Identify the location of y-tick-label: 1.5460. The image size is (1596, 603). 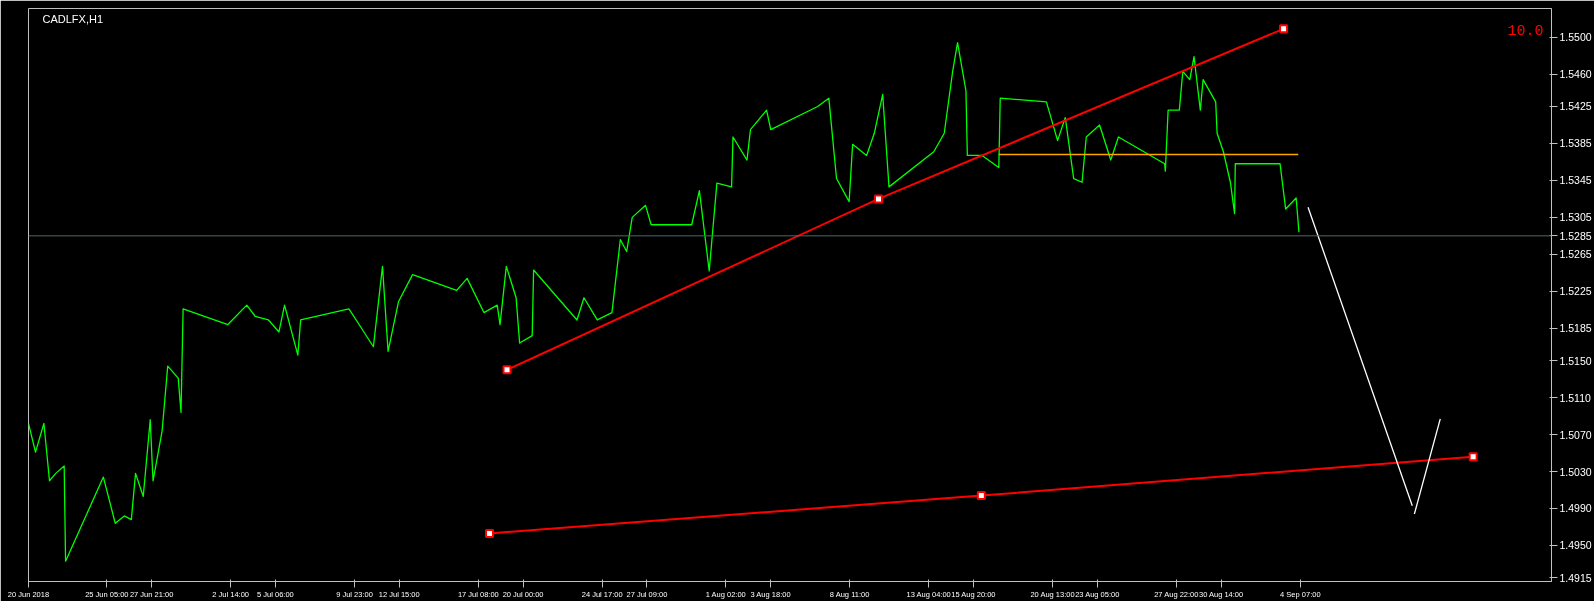
(1575, 74).